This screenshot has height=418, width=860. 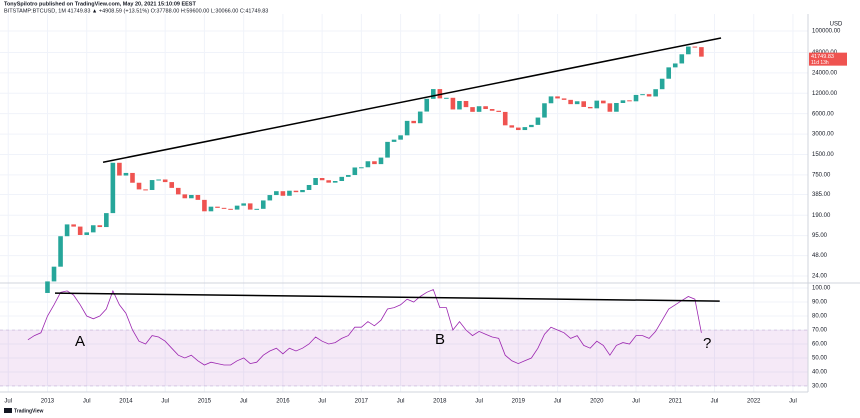 I want to click on y-tick-label: 1500.00, so click(x=823, y=155).